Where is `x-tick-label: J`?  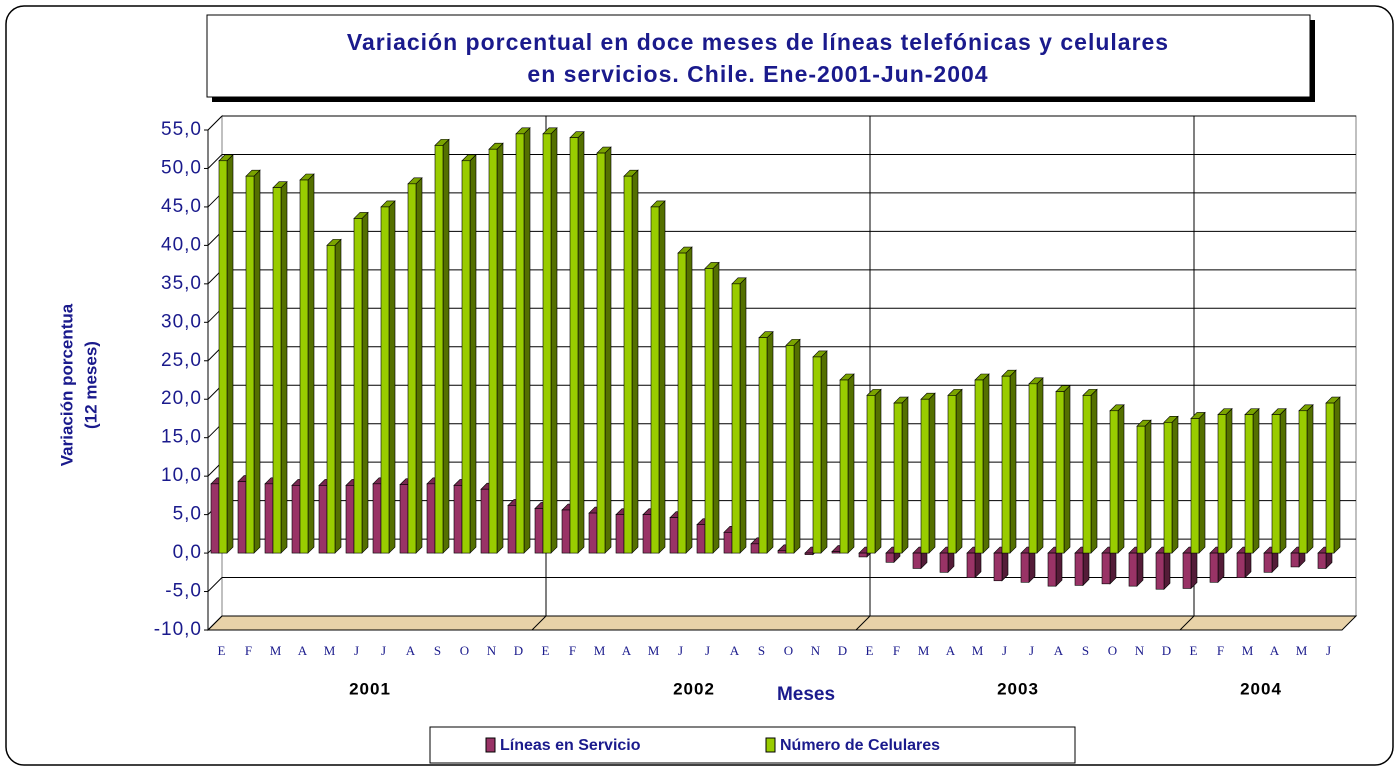 x-tick-label: J is located at coordinates (1328, 650).